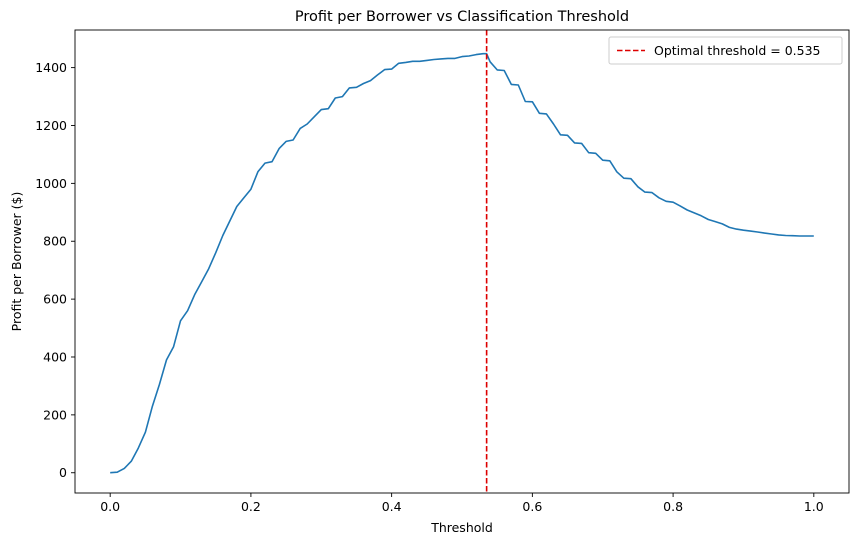 The width and height of the screenshot is (859, 545). Describe the element at coordinates (55, 299) in the screenshot. I see `y-tick-label: 600` at that location.